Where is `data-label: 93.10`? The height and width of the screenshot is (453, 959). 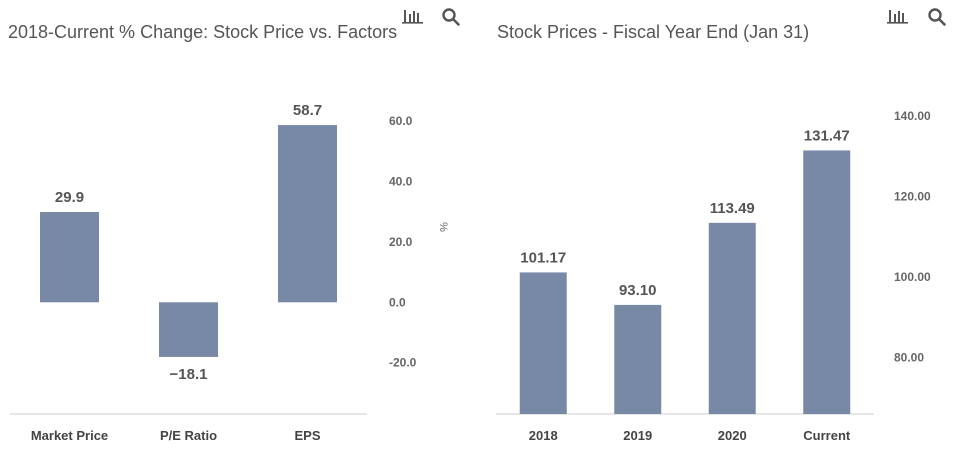 data-label: 93.10 is located at coordinates (638, 290).